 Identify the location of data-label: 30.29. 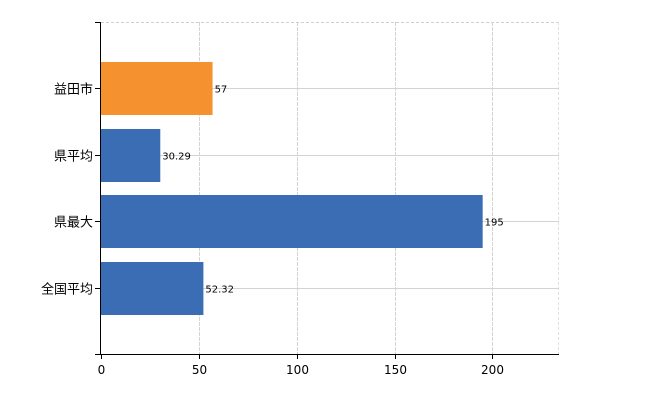
(176, 157).